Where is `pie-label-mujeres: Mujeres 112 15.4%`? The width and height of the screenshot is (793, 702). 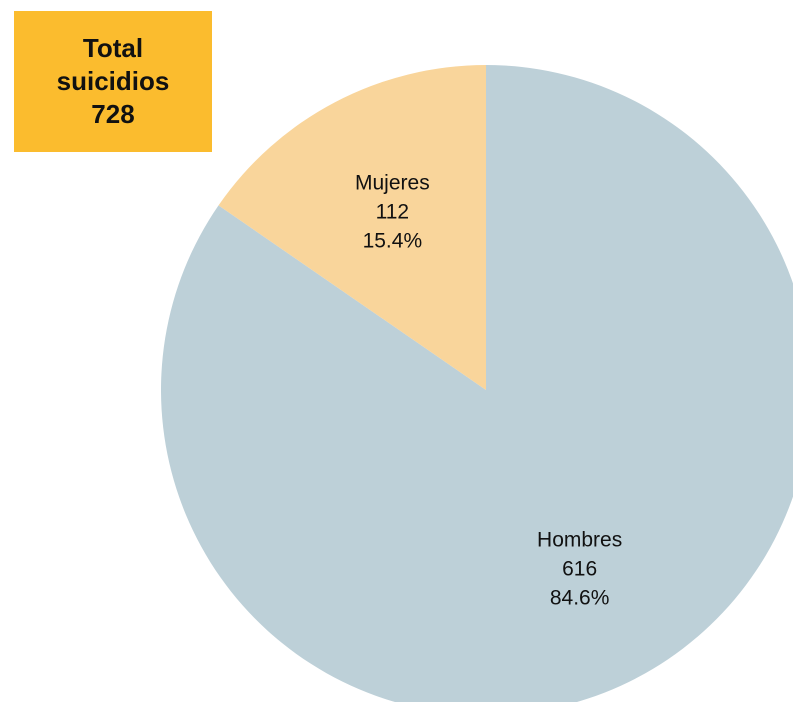 pie-label-mujeres: Mujeres 112 15.4% is located at coordinates (392, 212).